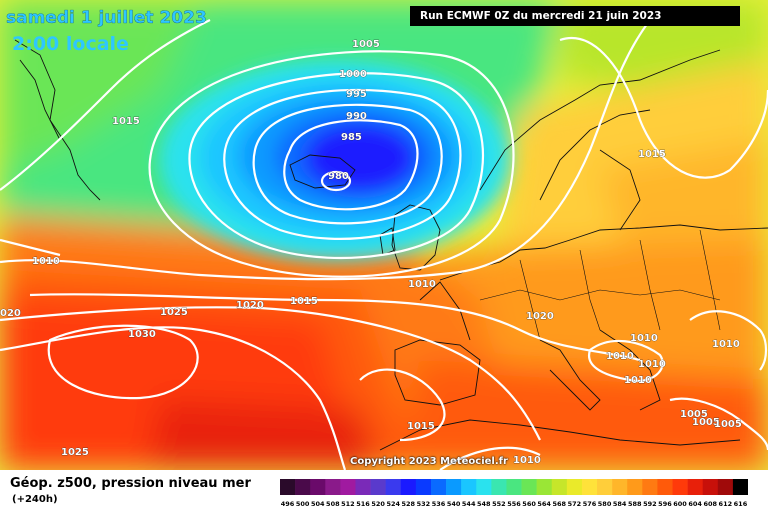 The image size is (768, 512). I want to click on isobar-label-1025-azores: 1025, so click(174, 312).